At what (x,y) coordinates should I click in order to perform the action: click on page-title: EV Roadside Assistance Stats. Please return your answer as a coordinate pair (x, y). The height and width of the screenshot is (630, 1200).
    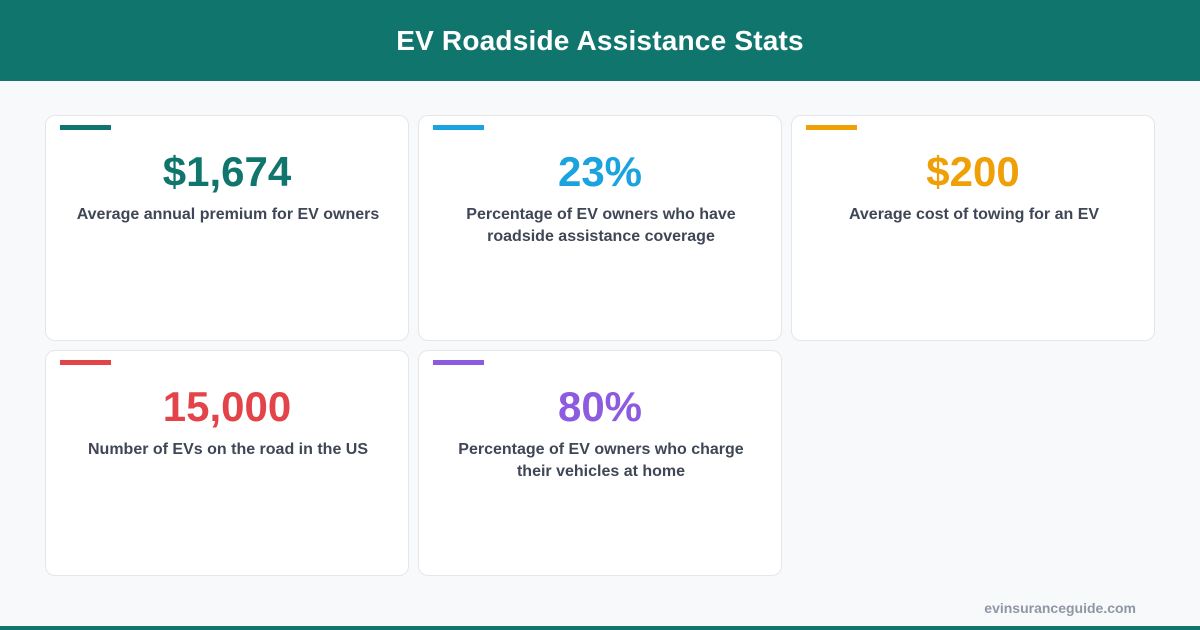
    Looking at the image, I should click on (600, 40).